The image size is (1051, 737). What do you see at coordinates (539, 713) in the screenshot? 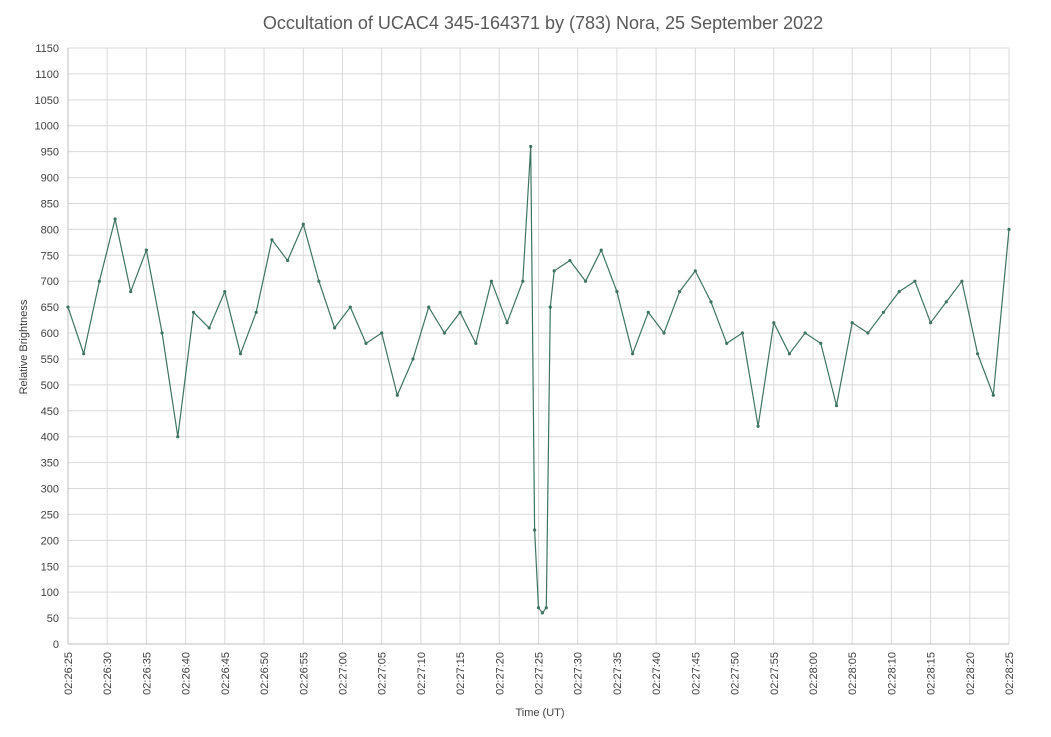
I see `x-axis-title: Time (UT)` at bounding box center [539, 713].